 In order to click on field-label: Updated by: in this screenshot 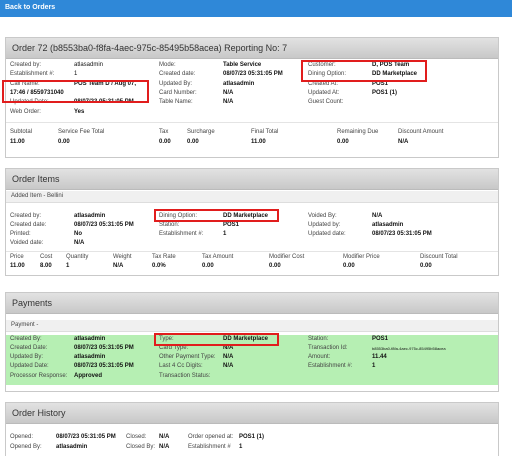, I will do `click(324, 225)`.